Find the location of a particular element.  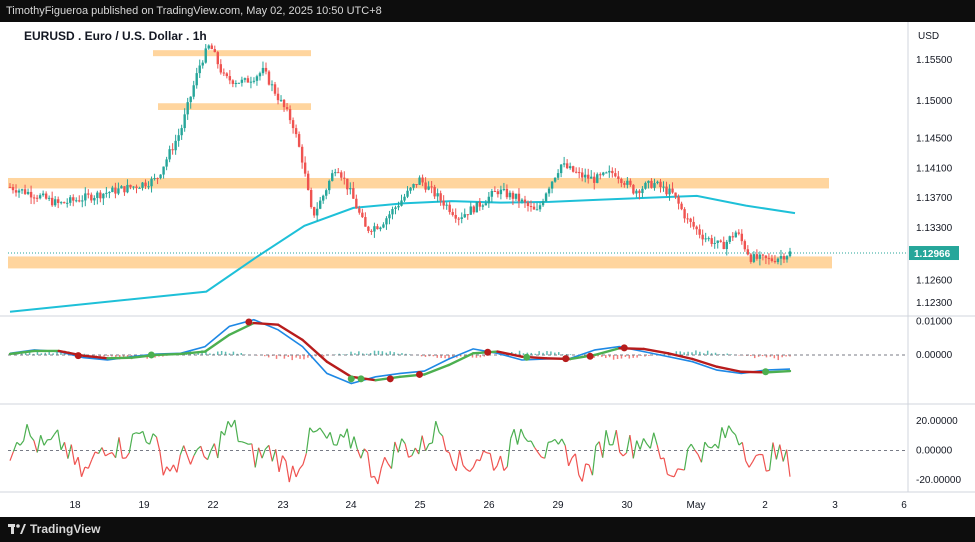

price-zone is located at coordinates (232, 53).